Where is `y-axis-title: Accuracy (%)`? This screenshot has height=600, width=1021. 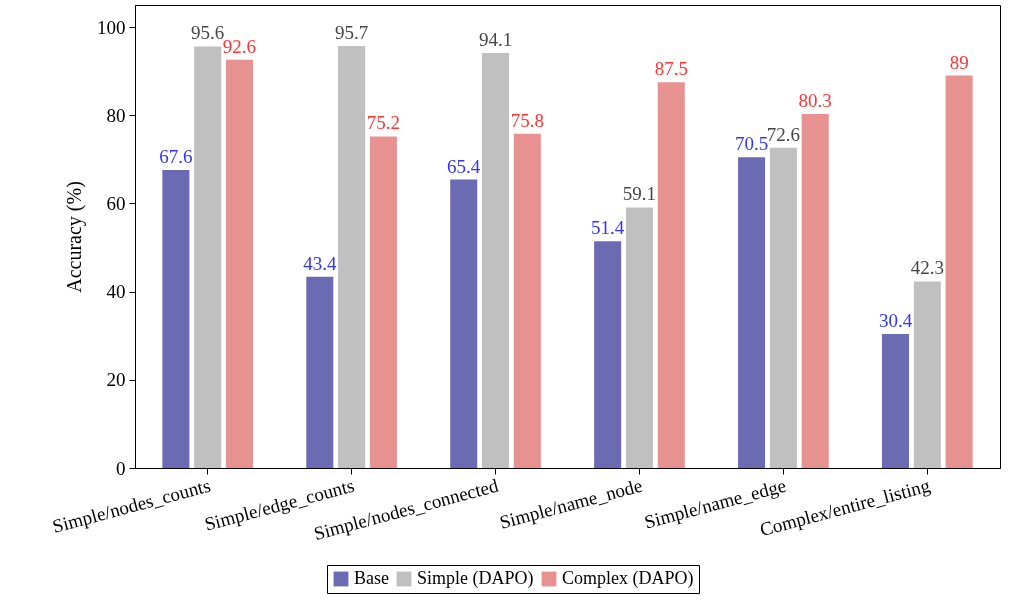 y-axis-title: Accuracy (%) is located at coordinates (74, 237).